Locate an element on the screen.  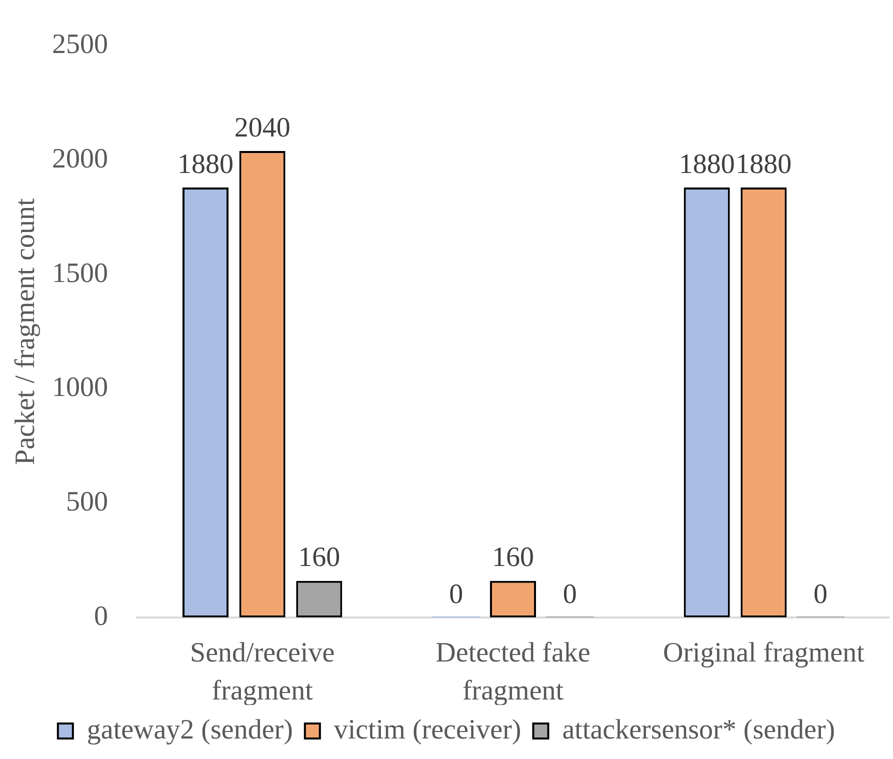
y-tick-label: 1000 is located at coordinates (80, 388).